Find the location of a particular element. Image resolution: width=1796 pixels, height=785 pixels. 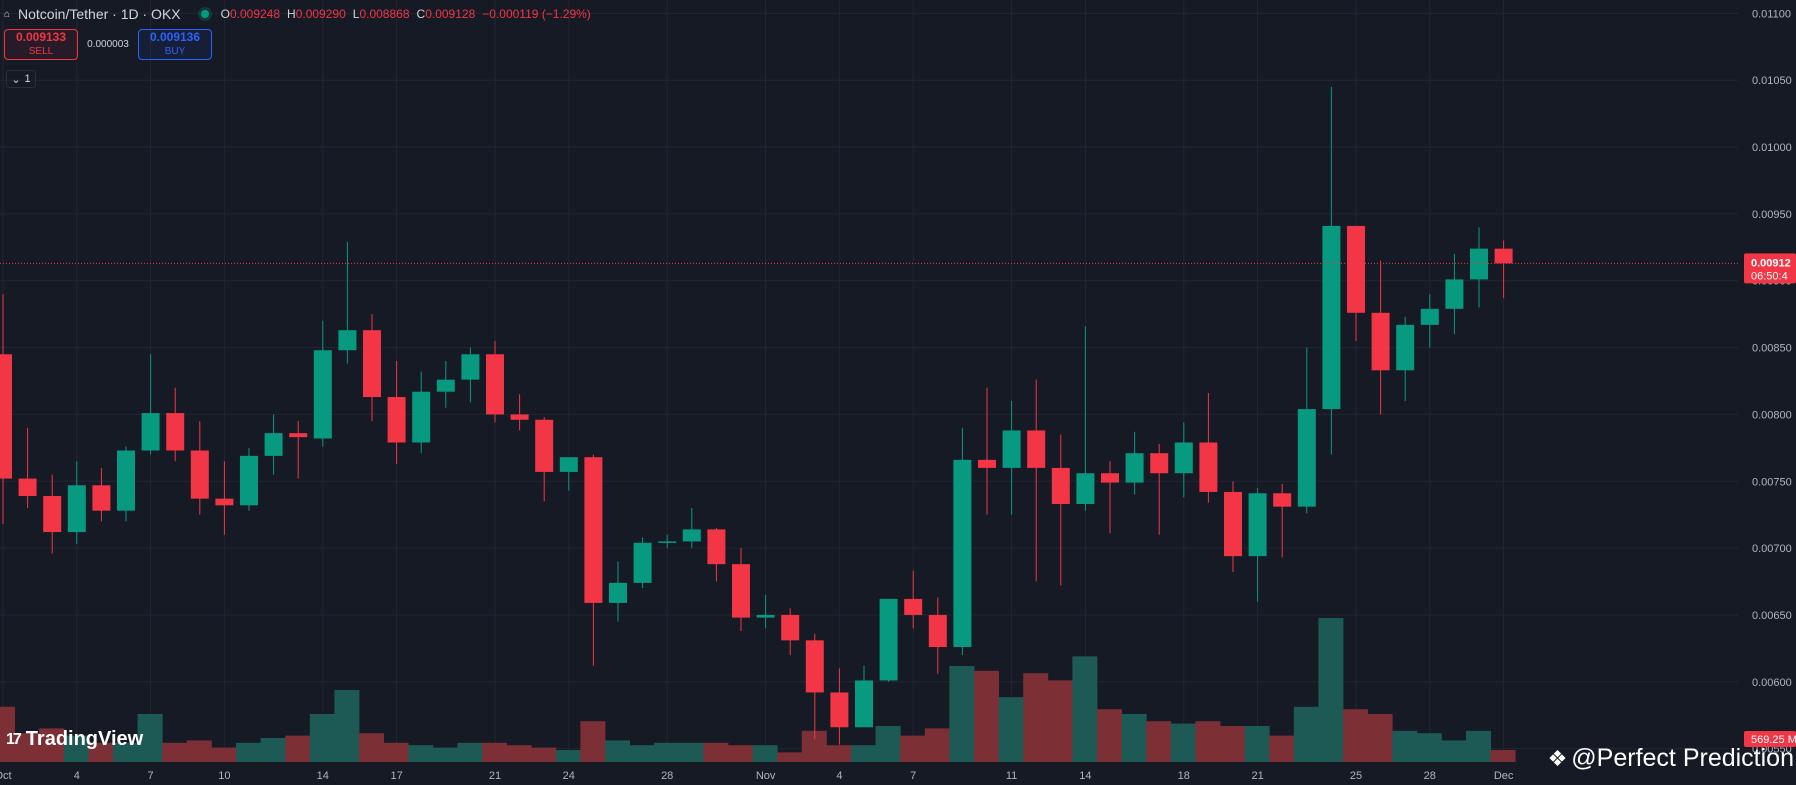

trade-panel: 0.009133 SELL 0.000003 0.009136 BUY is located at coordinates (108, 44).